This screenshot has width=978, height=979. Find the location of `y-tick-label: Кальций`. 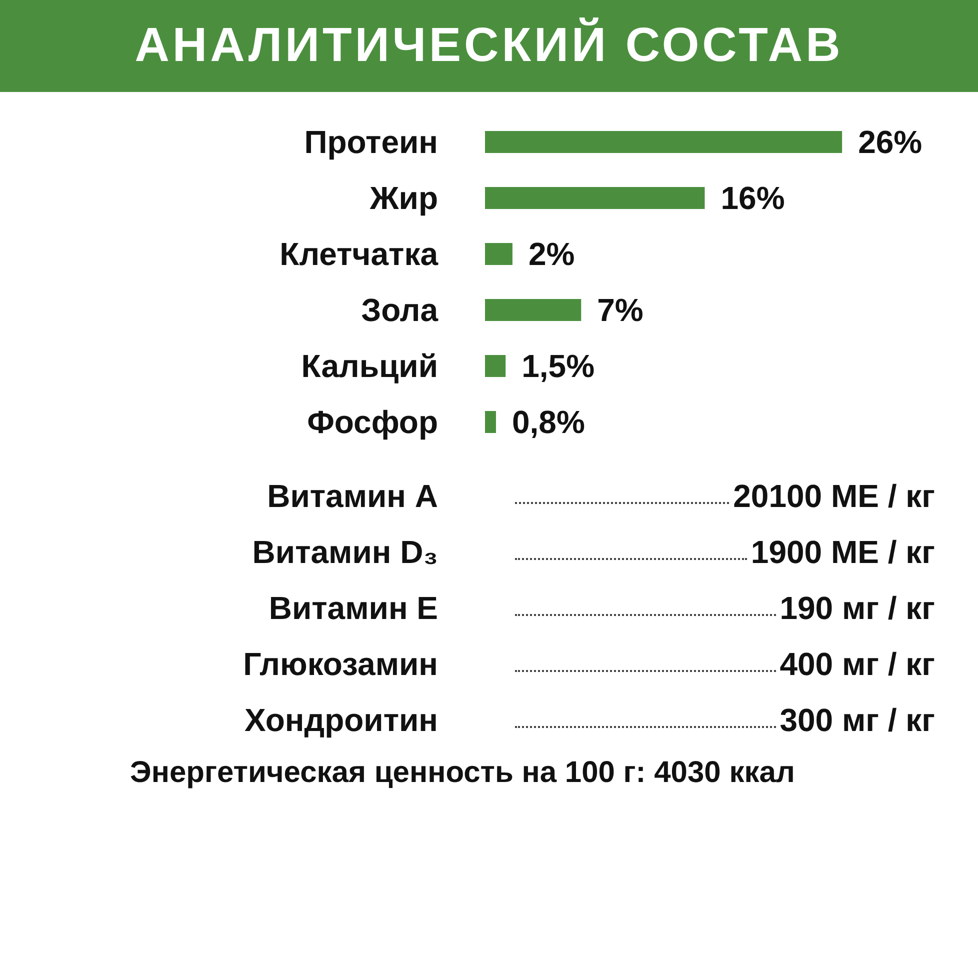

y-tick-label: Кальций is located at coordinates (369, 366).